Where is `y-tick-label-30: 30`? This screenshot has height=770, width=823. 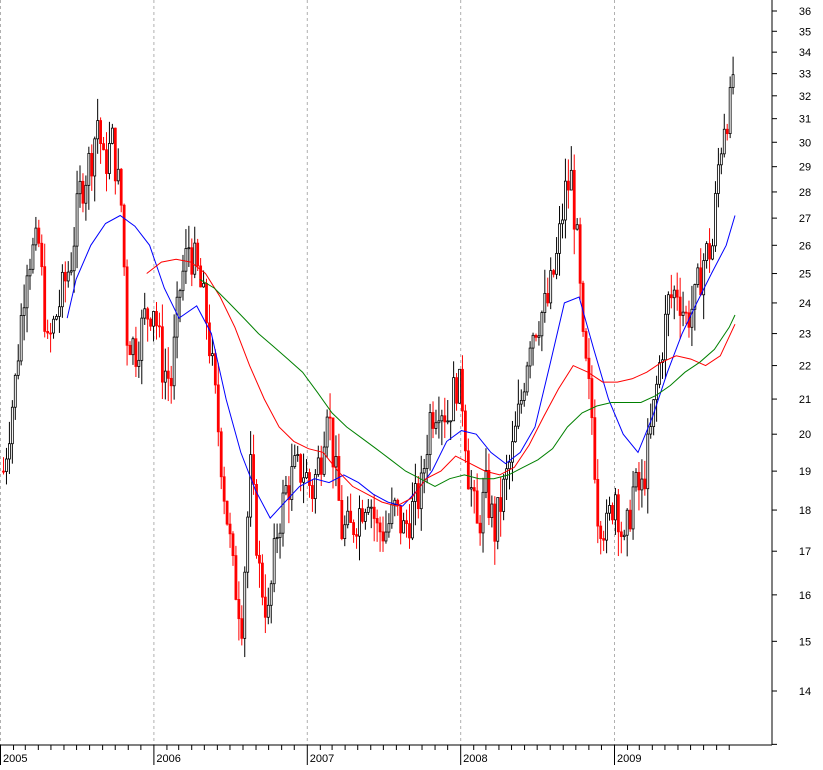
y-tick-label-30: 30 is located at coordinates (805, 143).